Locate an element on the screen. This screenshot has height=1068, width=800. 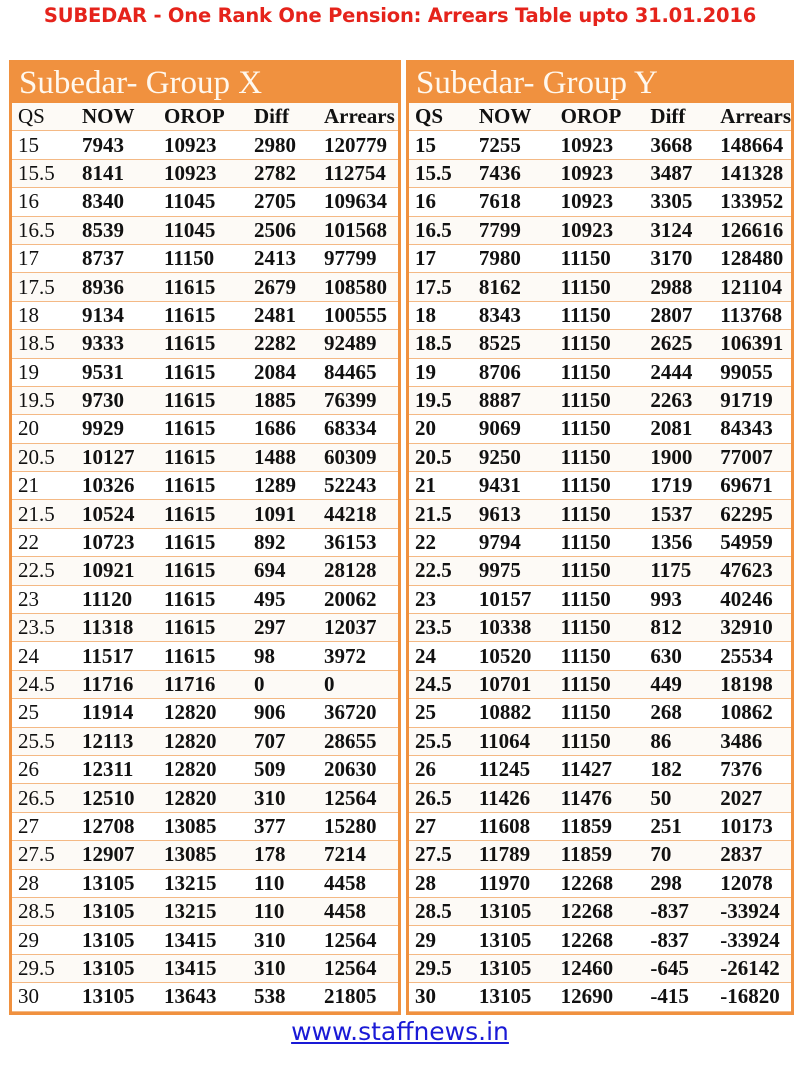
table-row: 20 9929 11615 1686 68334 is located at coordinates (205, 429).